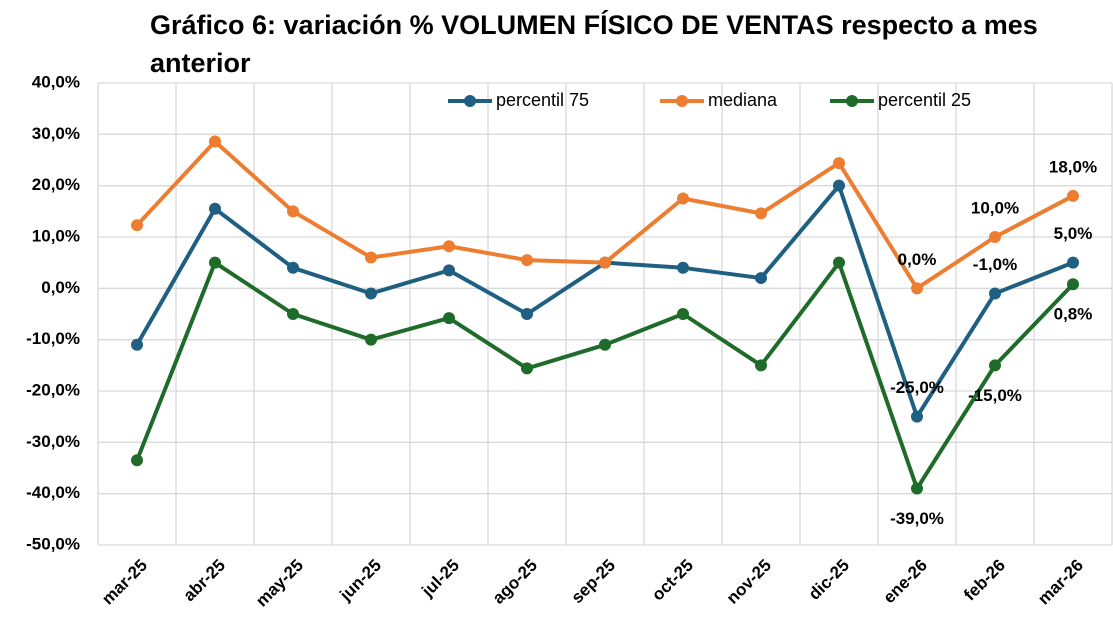 The width and height of the screenshot is (1113, 624). I want to click on data-label: -39,0%, so click(917, 518).